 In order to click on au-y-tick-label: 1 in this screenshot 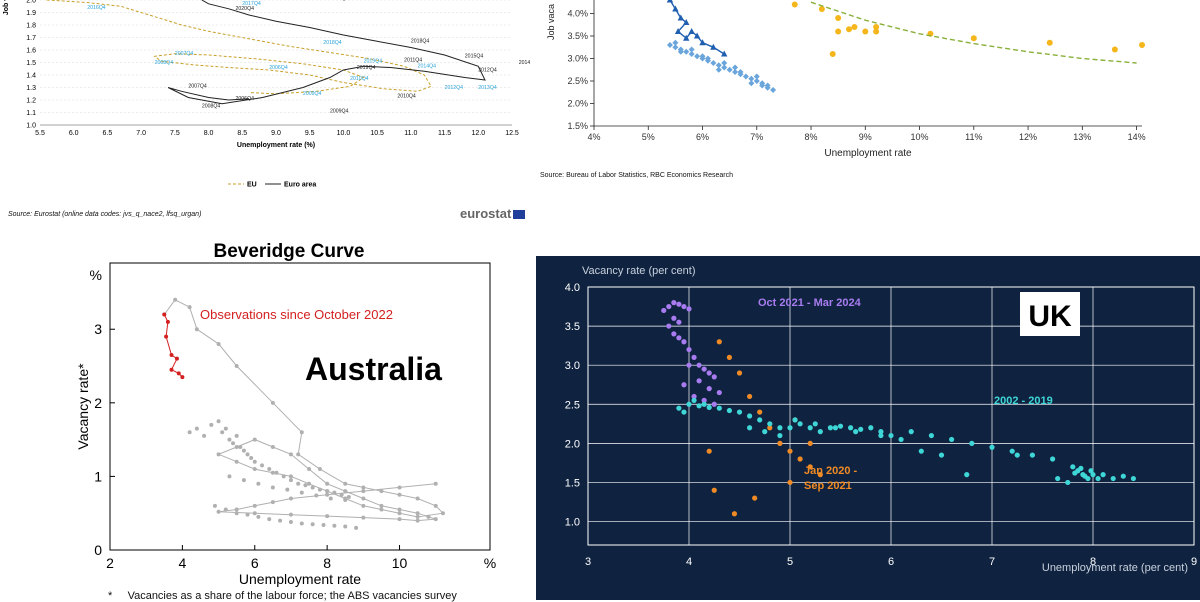, I will do `click(98, 476)`.